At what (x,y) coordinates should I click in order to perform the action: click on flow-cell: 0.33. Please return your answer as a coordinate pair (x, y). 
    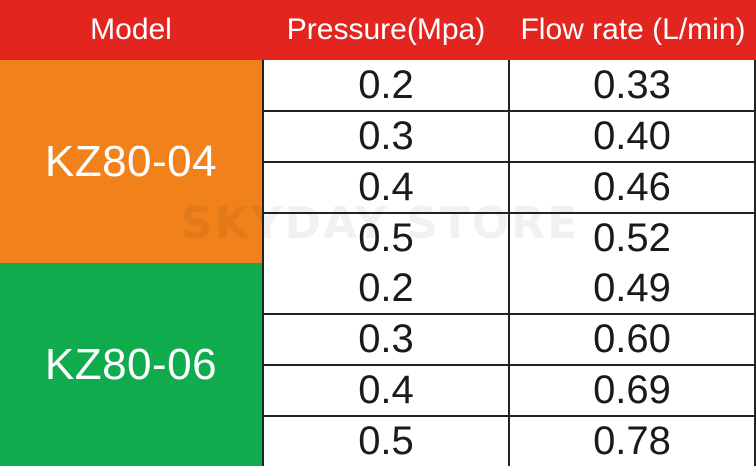
    Looking at the image, I should click on (633, 85).